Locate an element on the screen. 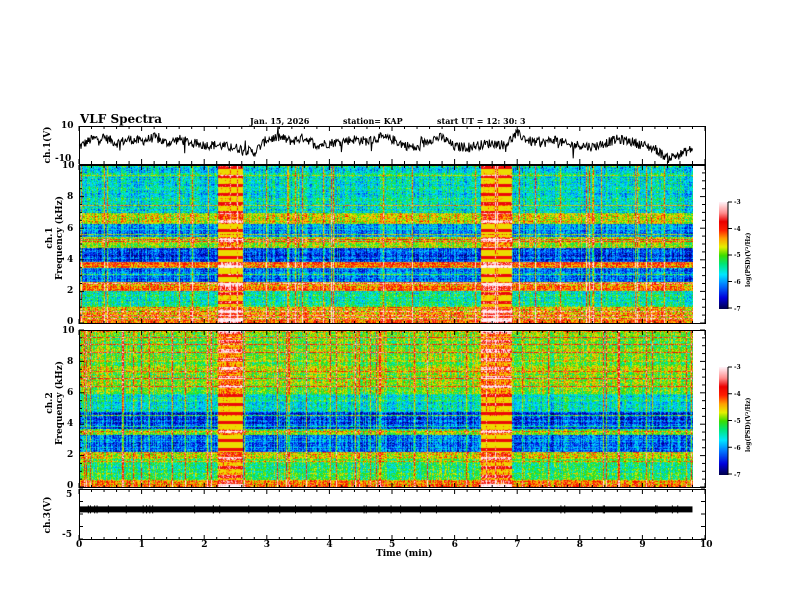 This screenshot has width=792, height=612. time-tick-label: 5 is located at coordinates (392, 545).